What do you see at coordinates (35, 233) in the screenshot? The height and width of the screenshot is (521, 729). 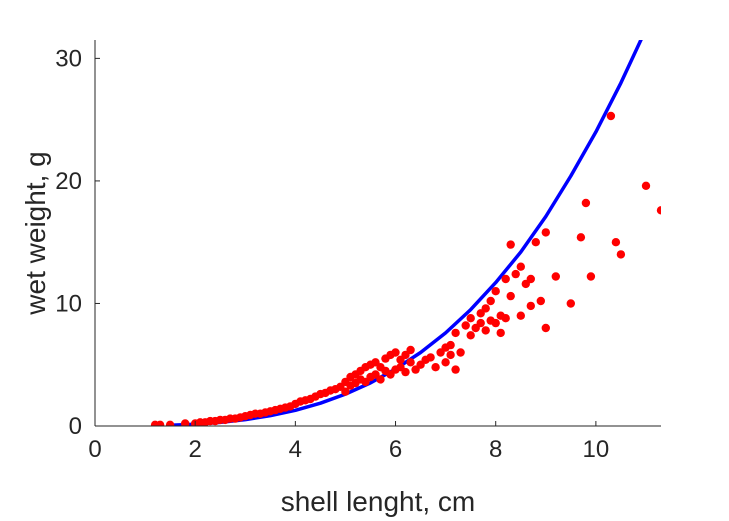 I see `y-axis-title: wet weight, g` at bounding box center [35, 233].